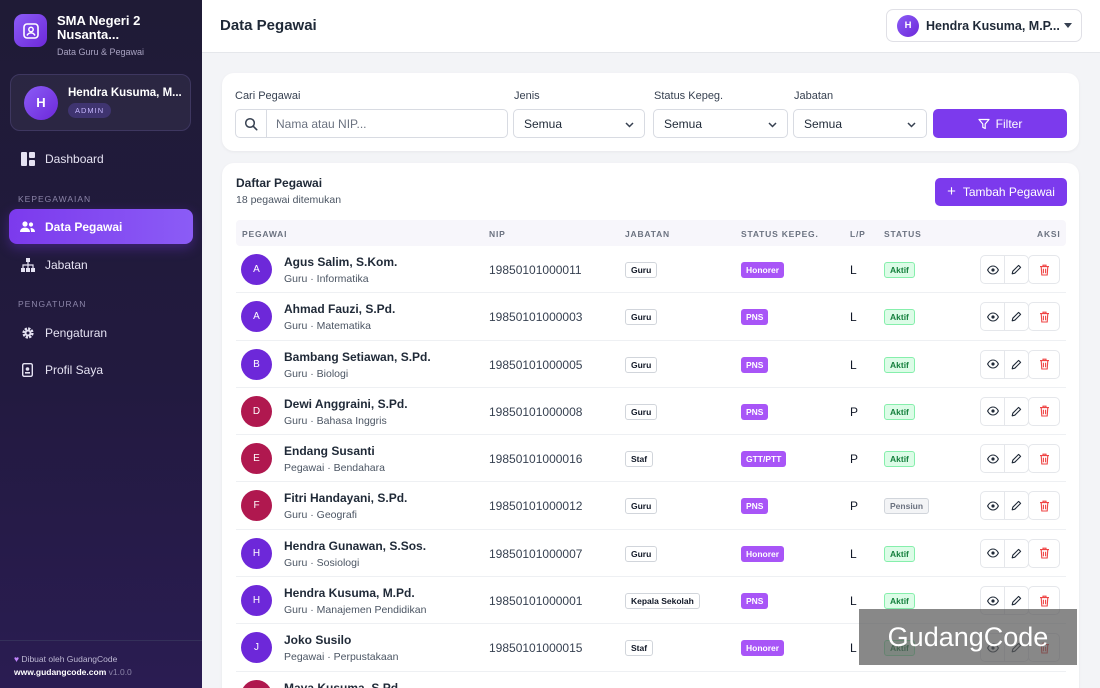 The image size is (1100, 688). Describe the element at coordinates (968, 637) in the screenshot. I see `watermark: GudangCode` at that location.